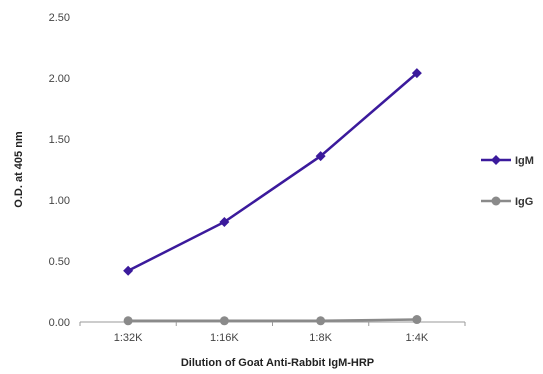  What do you see at coordinates (417, 338) in the screenshot?
I see `x-tick-label: 1:4K` at bounding box center [417, 338].